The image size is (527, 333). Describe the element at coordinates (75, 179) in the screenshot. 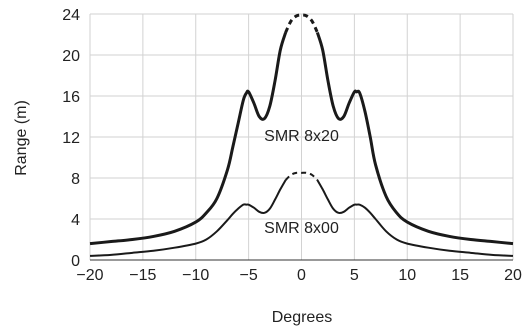

I see `y-tick-label: 8` at that location.